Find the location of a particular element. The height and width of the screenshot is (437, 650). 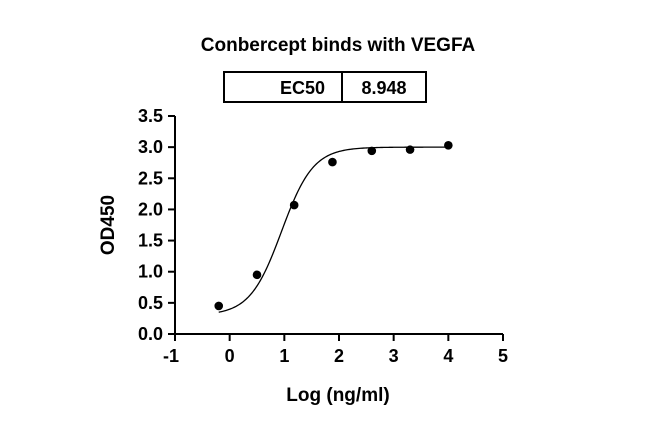

x-axis-title: Log (ng/ml) is located at coordinates (337, 395).